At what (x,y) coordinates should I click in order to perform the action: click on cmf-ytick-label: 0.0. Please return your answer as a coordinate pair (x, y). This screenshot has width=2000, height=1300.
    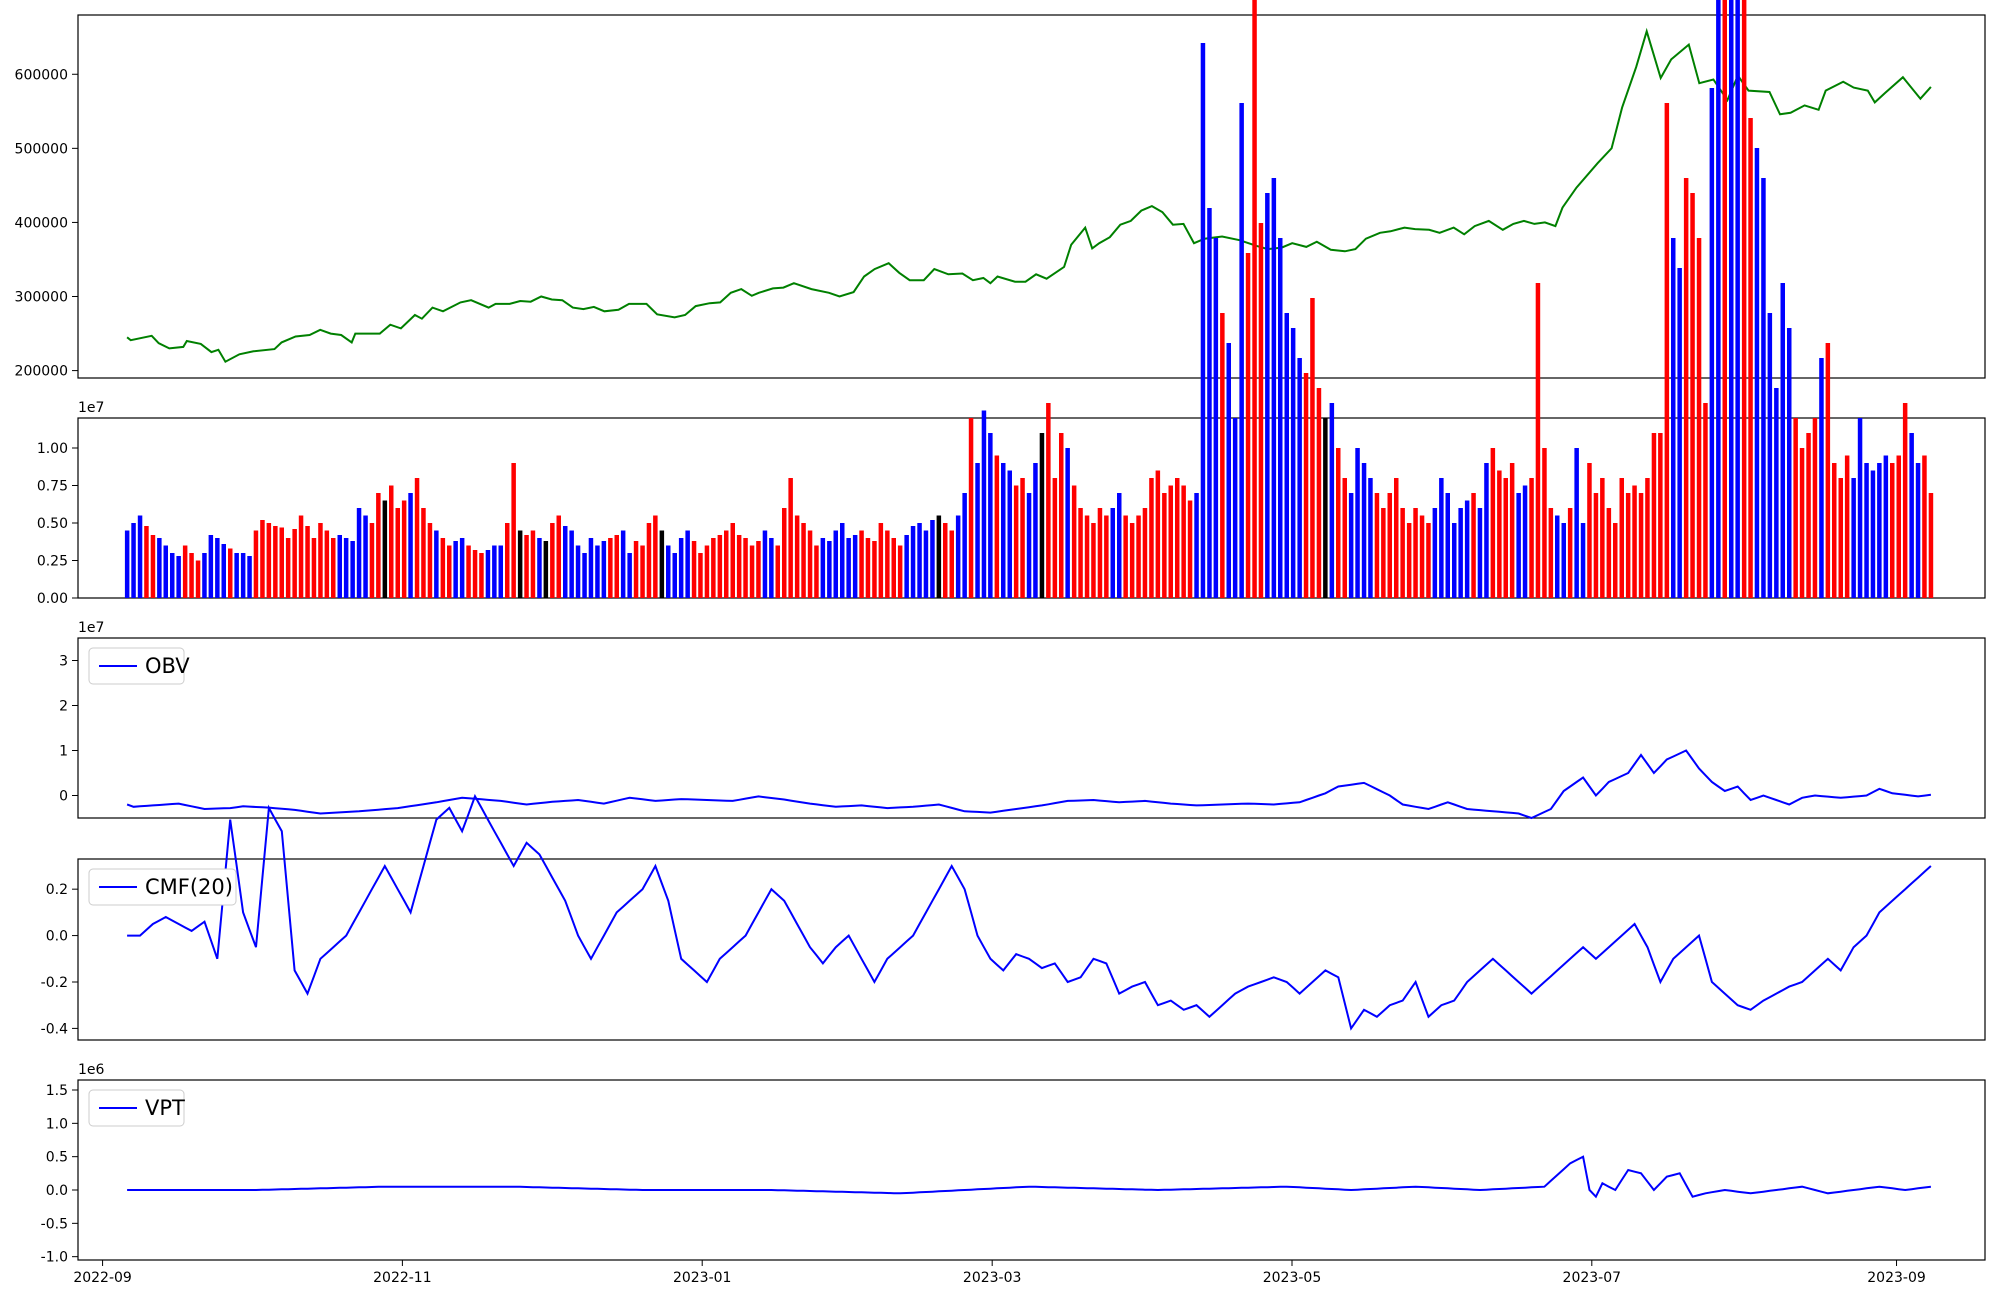
    Looking at the image, I should click on (57, 937).